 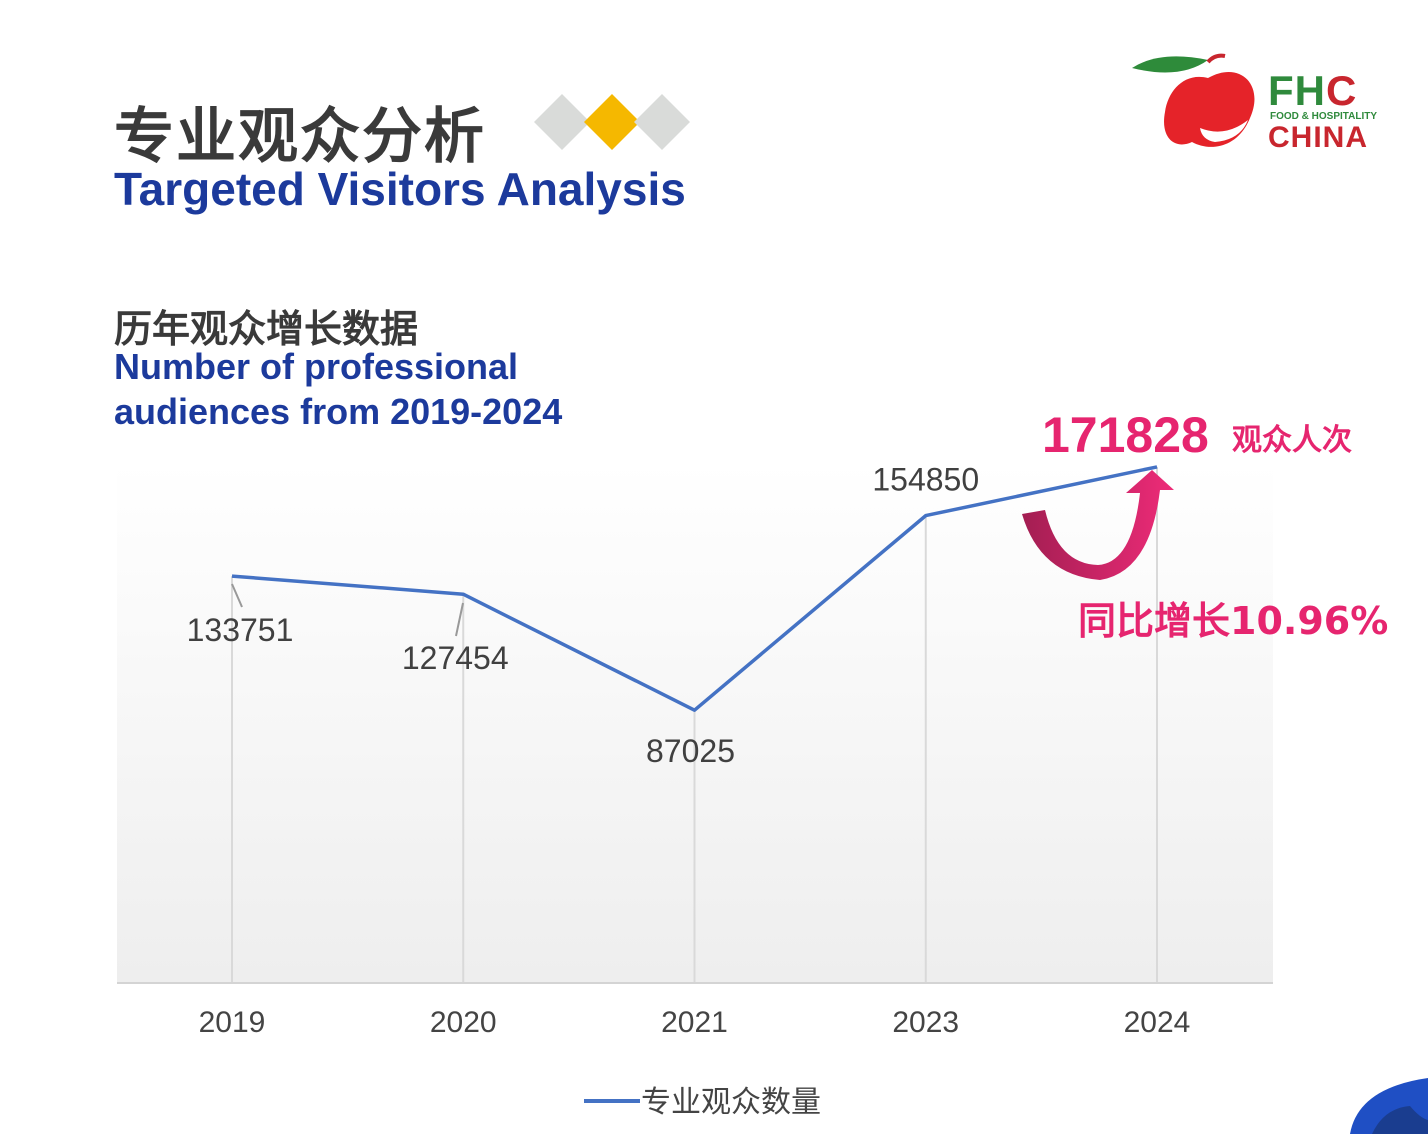 What do you see at coordinates (690, 751) in the screenshot?
I see `data-label: 87025` at bounding box center [690, 751].